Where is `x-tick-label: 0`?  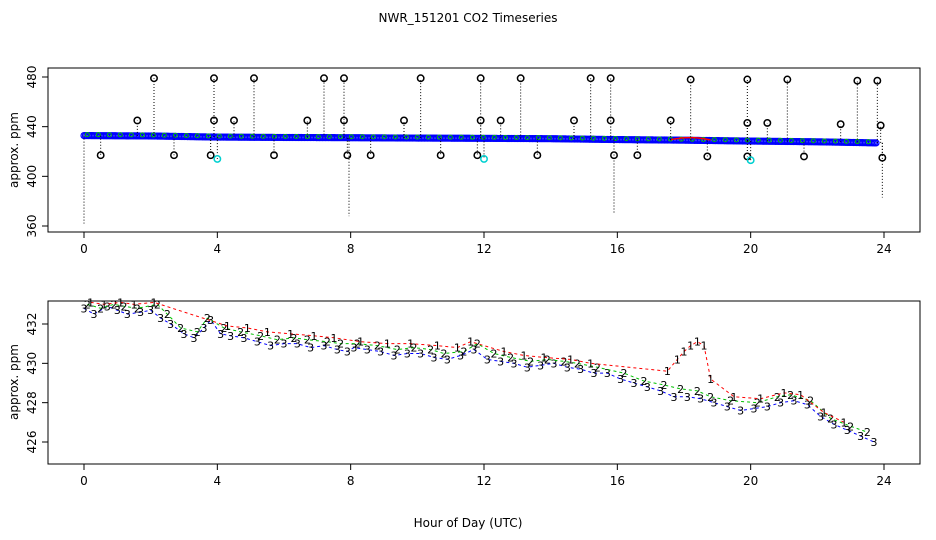 x-tick-label: 0 is located at coordinates (84, 481).